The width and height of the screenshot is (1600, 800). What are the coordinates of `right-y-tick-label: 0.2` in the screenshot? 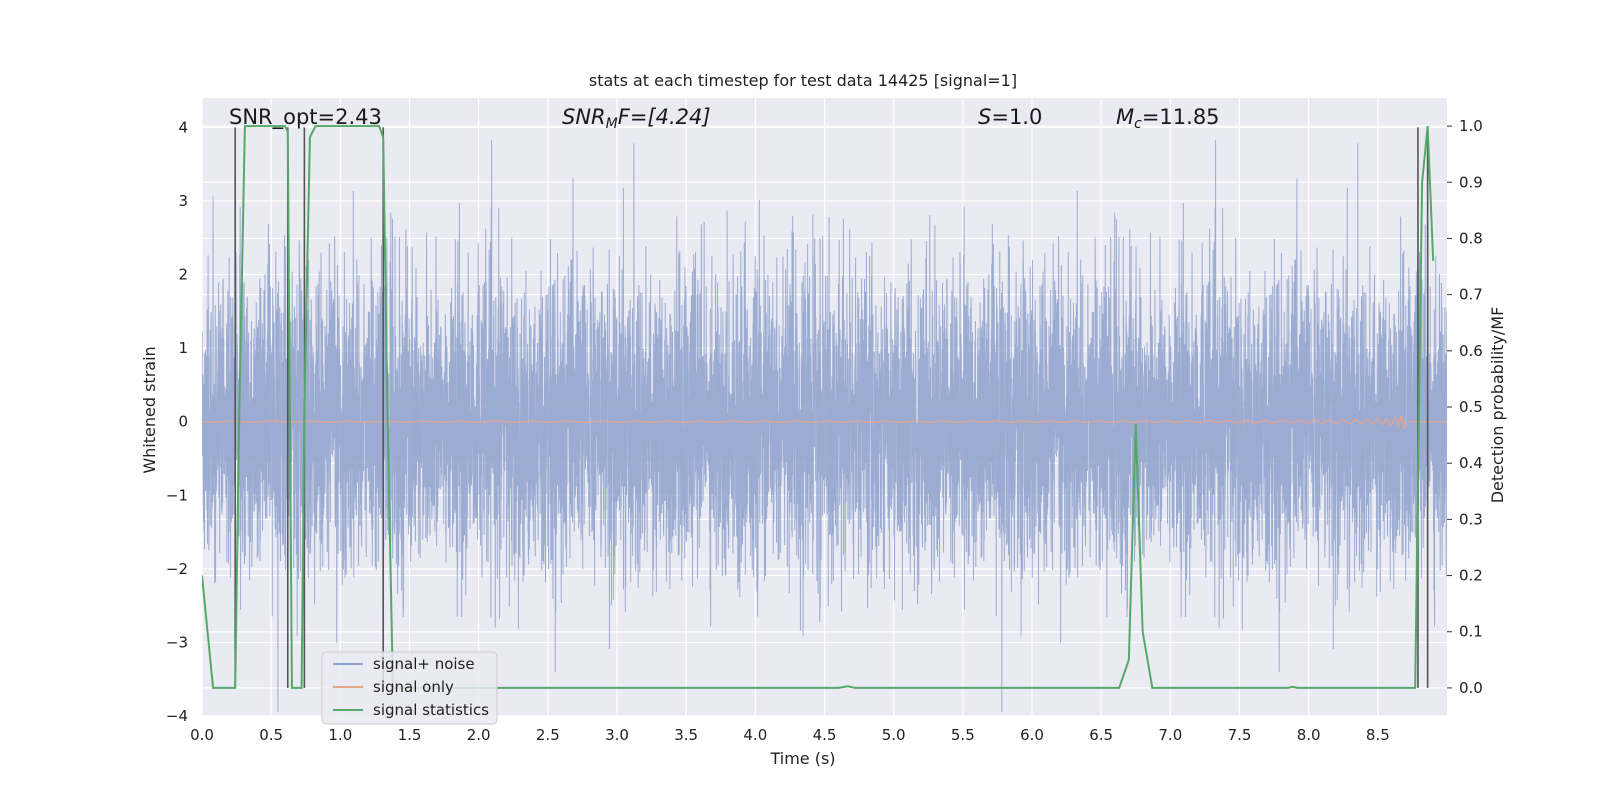 It's located at (1471, 576).